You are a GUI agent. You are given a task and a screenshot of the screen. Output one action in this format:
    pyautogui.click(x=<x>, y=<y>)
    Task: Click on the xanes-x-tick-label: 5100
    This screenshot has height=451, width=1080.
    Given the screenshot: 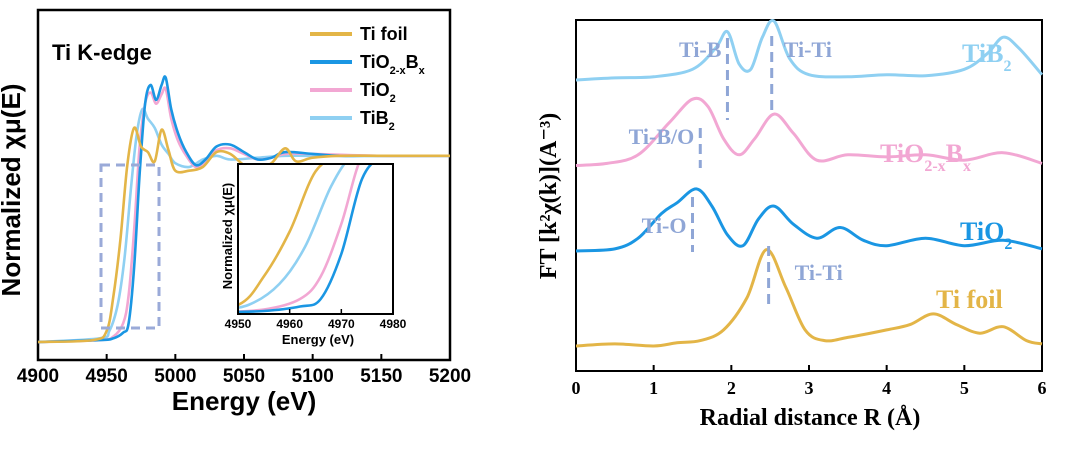 What is the action you would take?
    pyautogui.click(x=313, y=376)
    